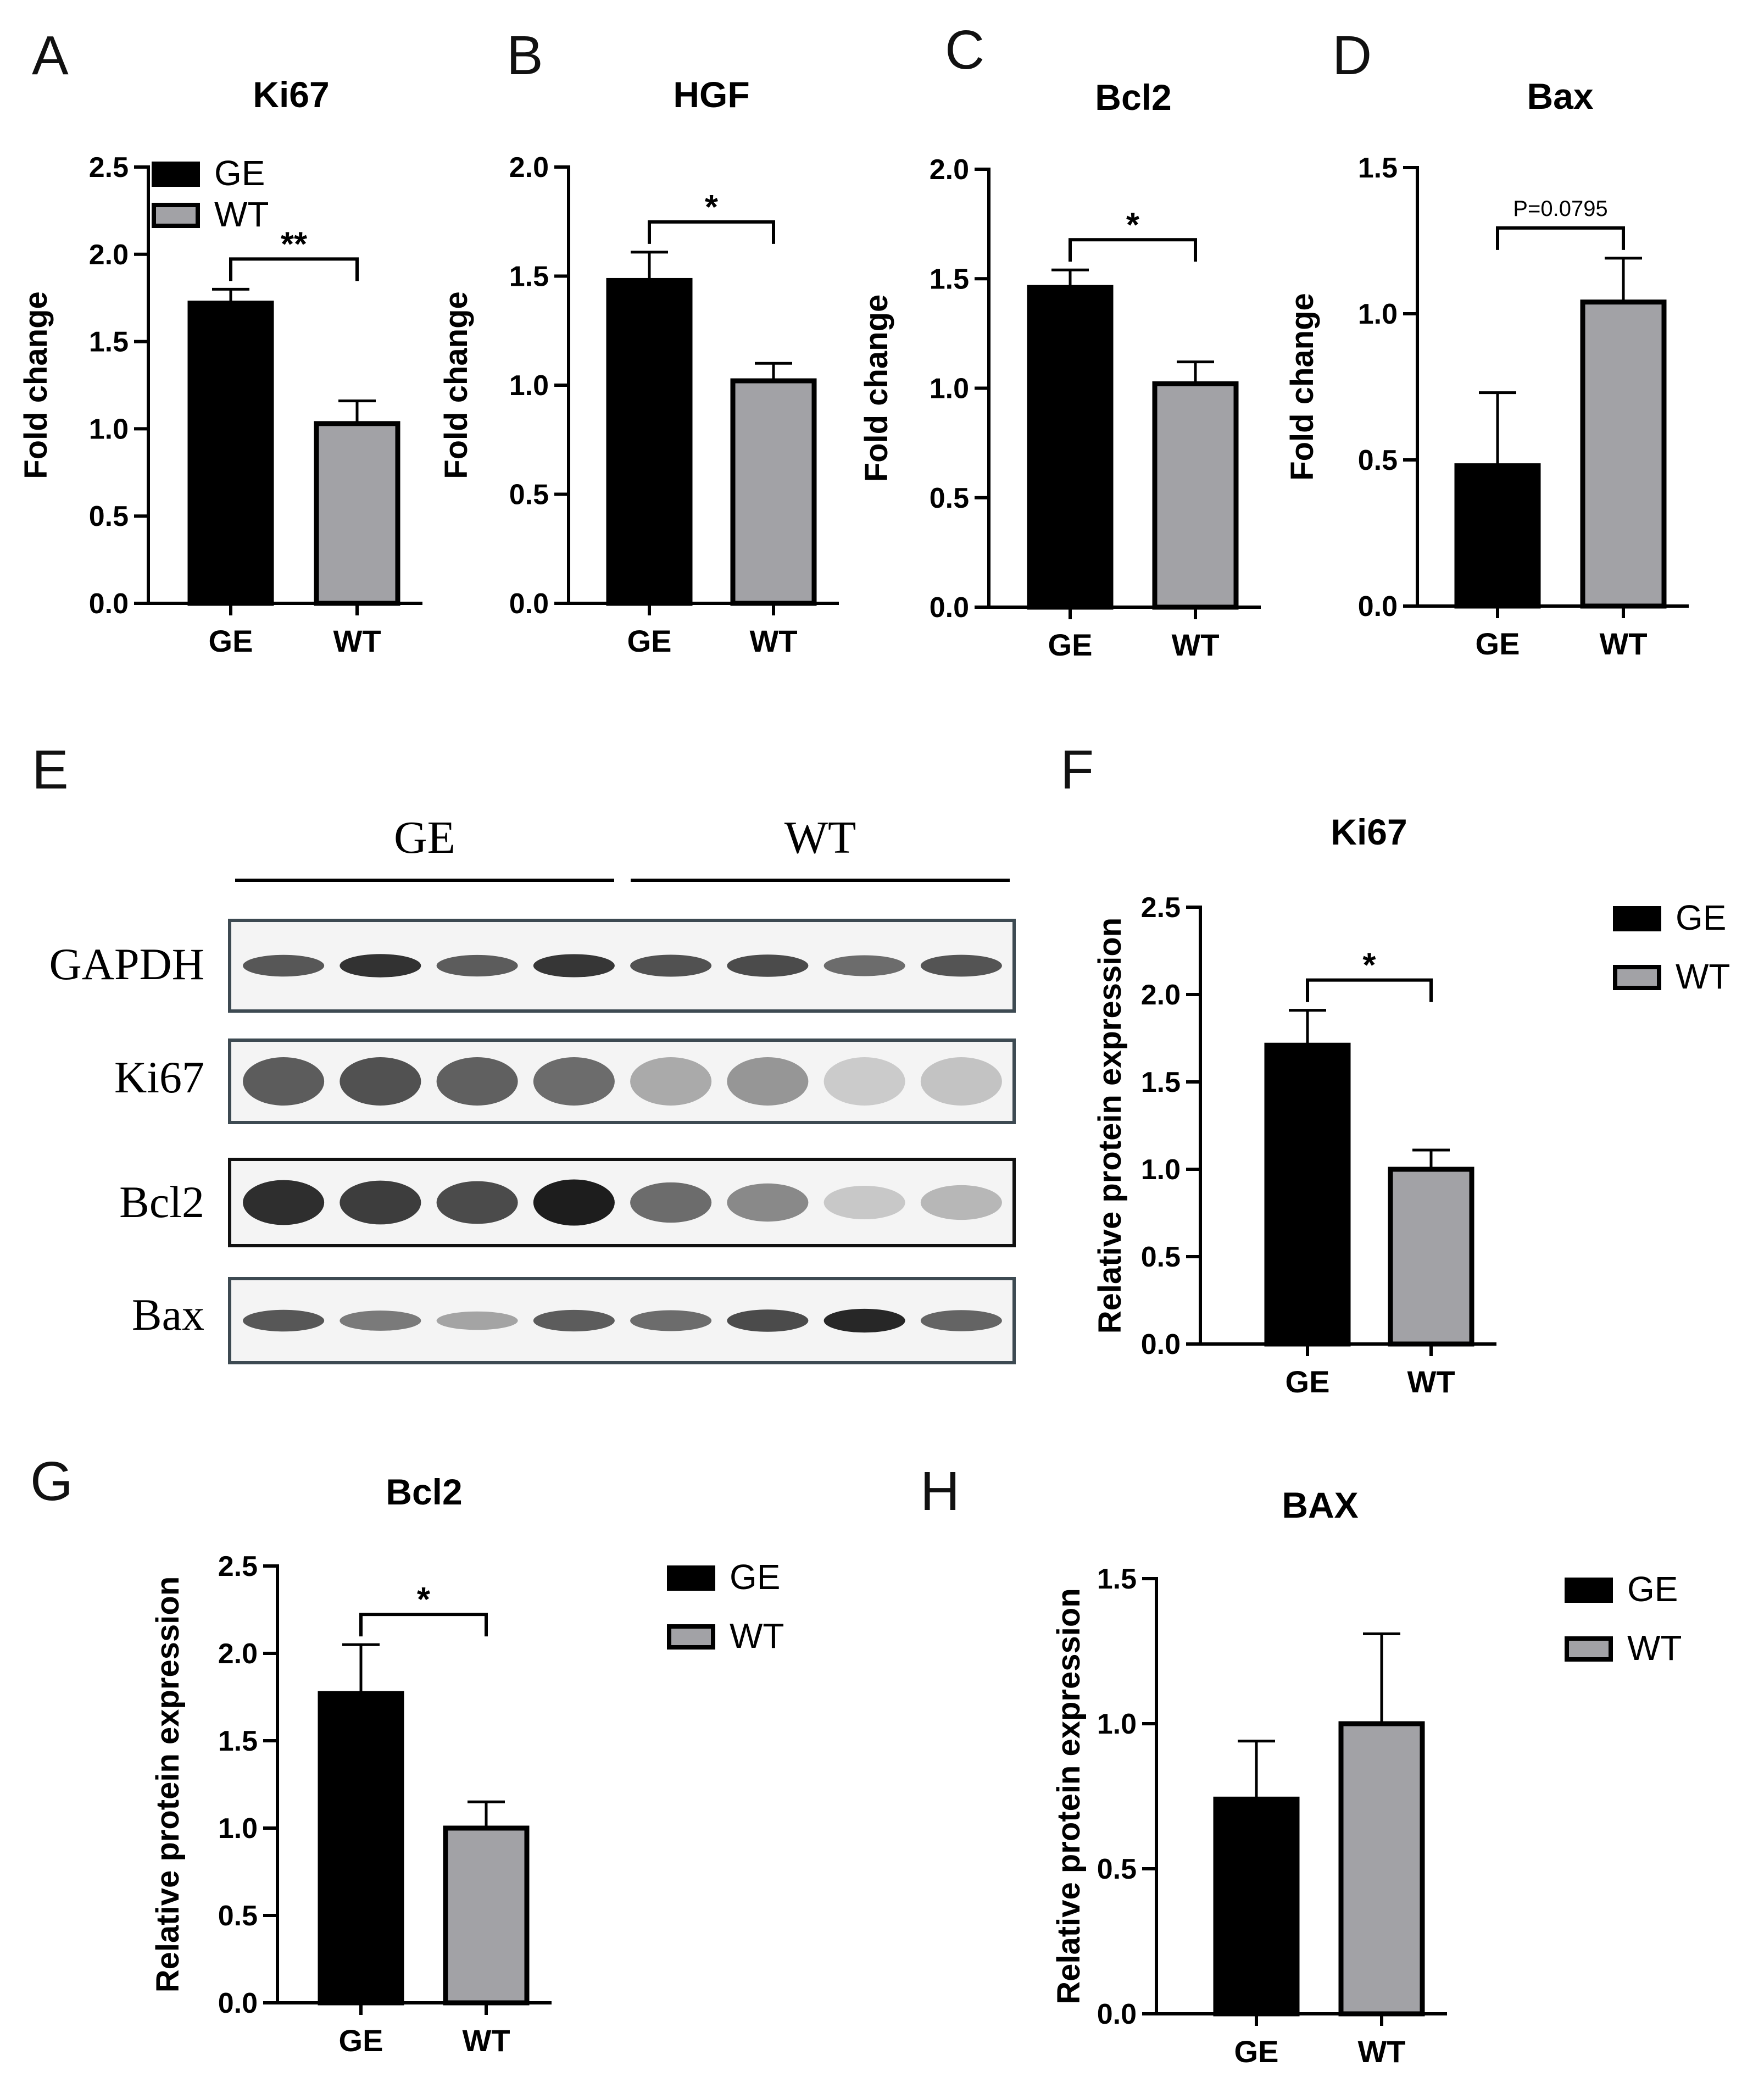 The width and height of the screenshot is (1764, 2088). Describe the element at coordinates (1161, 1170) in the screenshot. I see `chart-f-y-tick-label: 1.0` at that location.